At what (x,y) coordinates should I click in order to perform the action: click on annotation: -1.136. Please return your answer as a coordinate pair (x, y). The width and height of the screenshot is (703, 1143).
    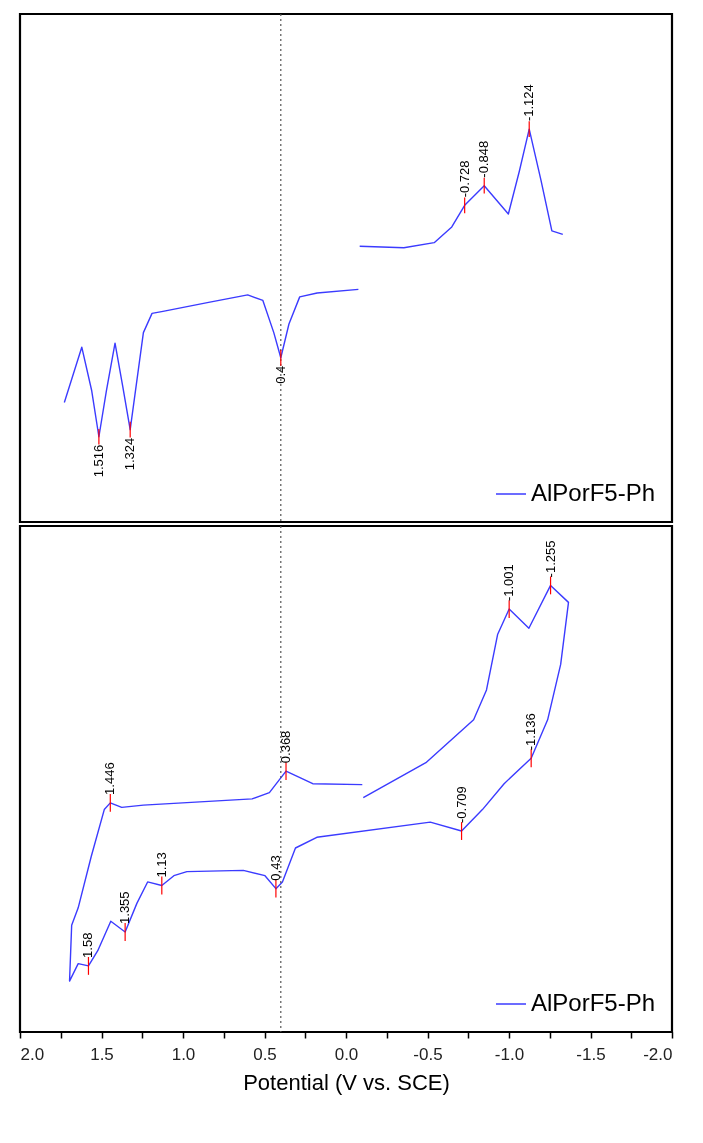
    Looking at the image, I should click on (531, 732).